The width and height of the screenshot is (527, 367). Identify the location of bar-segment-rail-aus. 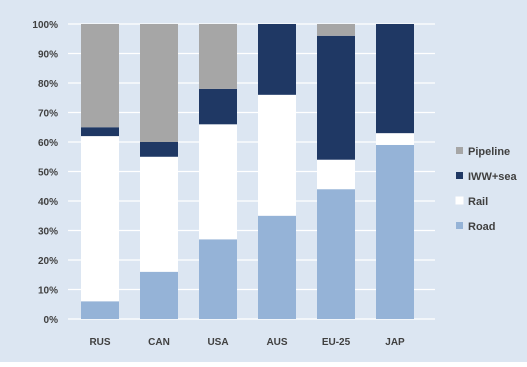
(277, 155).